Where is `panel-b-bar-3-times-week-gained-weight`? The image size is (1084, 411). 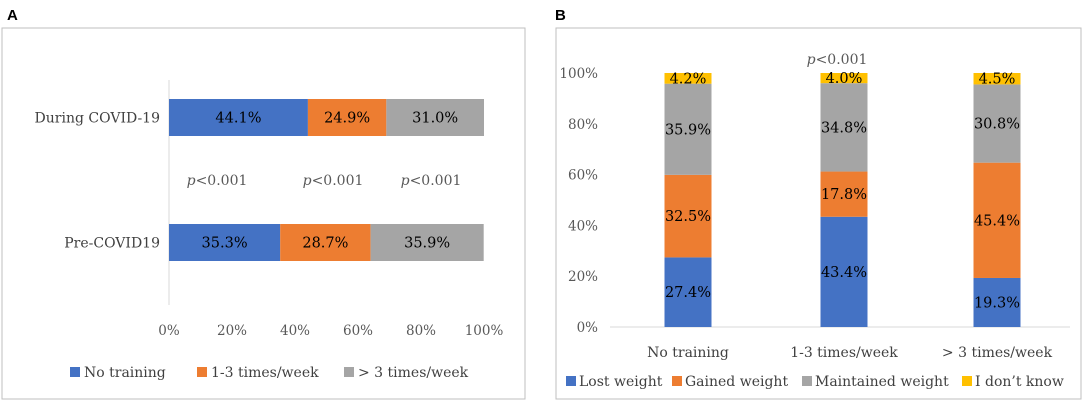
panel-b-bar-3-times-week-gained-weight is located at coordinates (997, 220).